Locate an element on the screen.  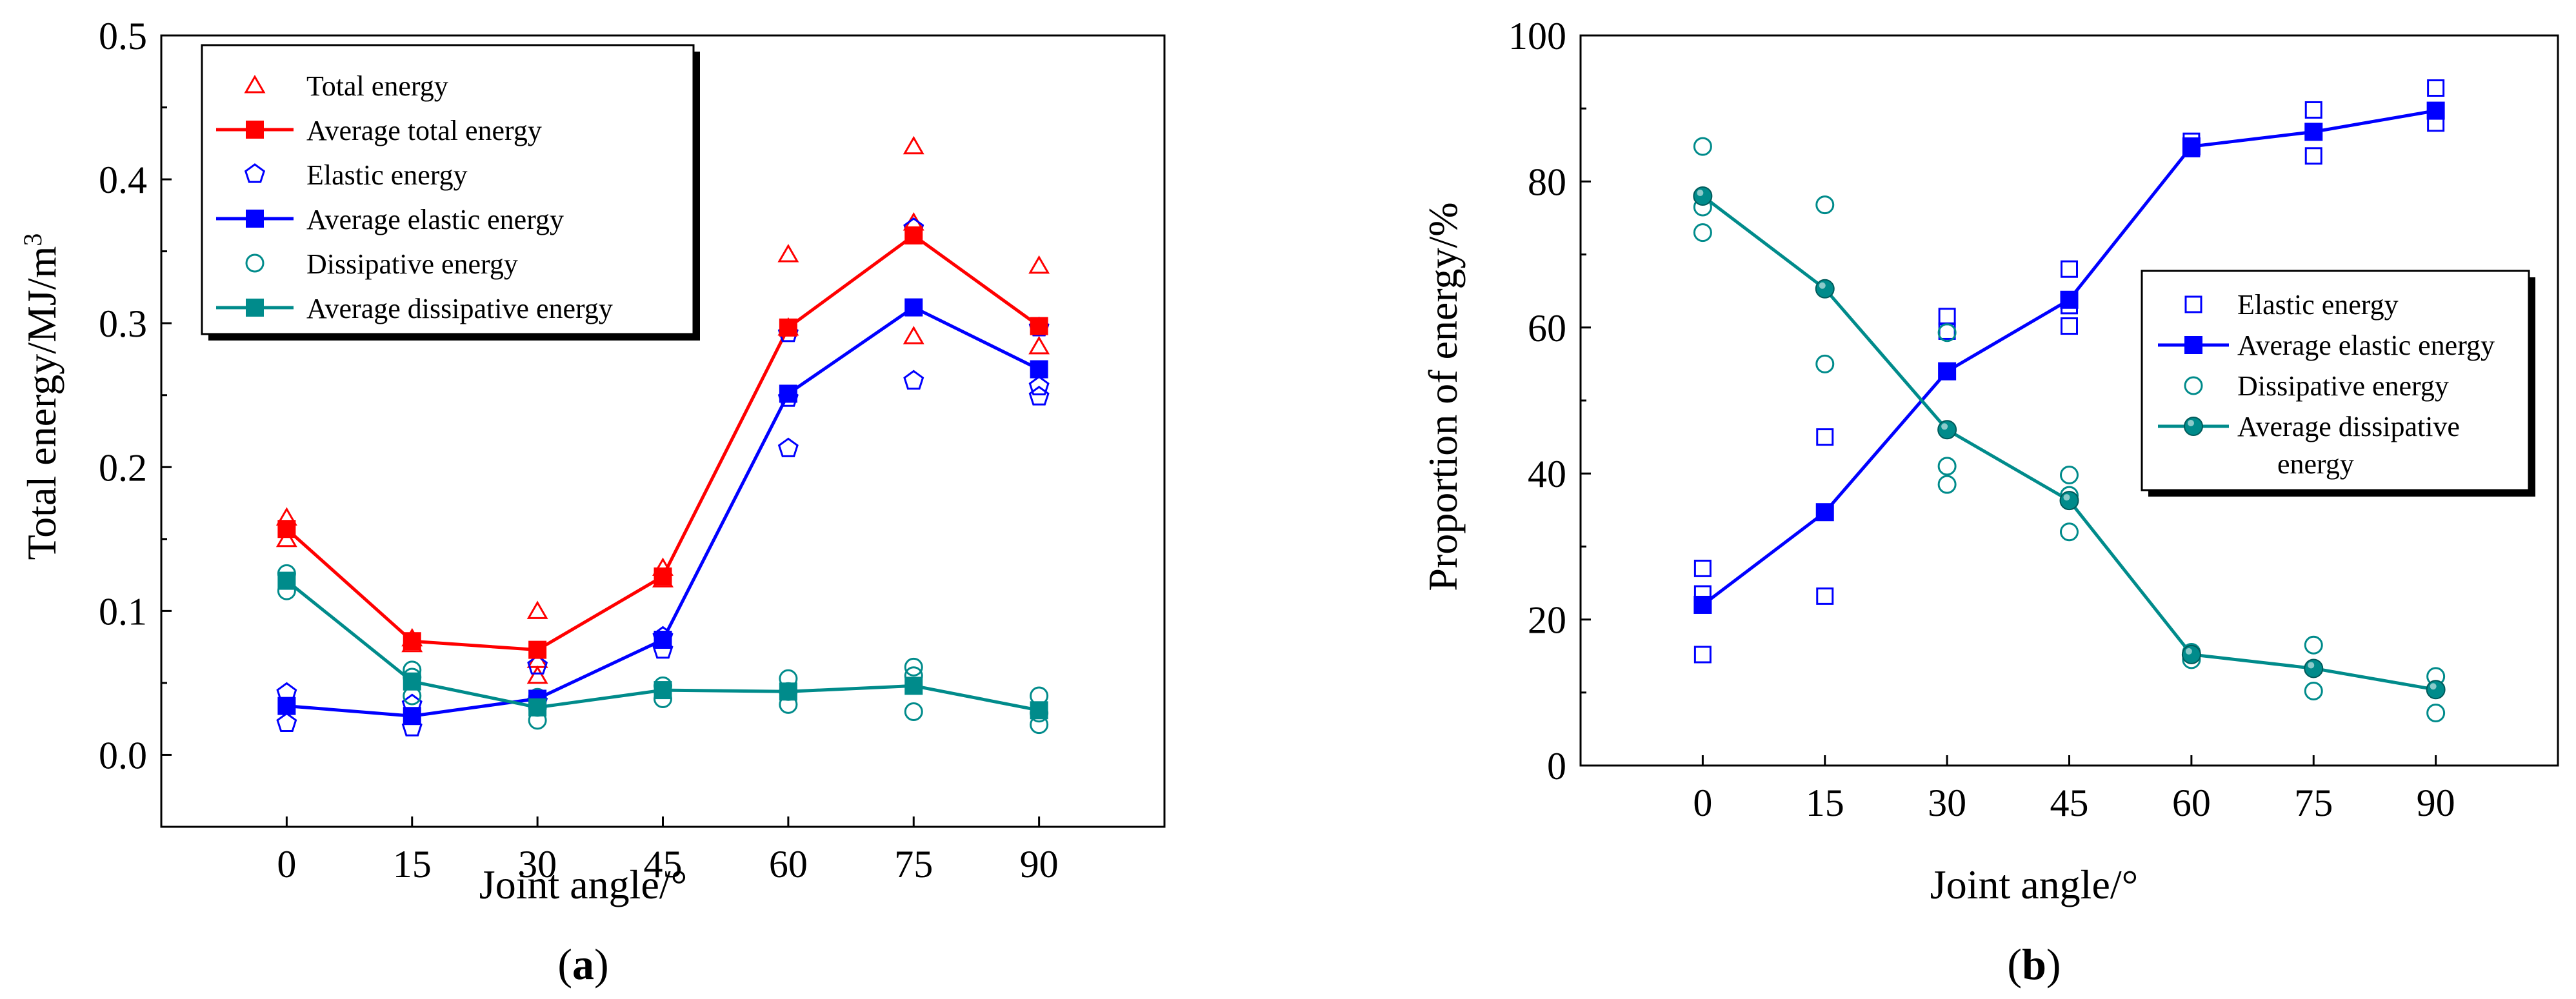
chart-b-average-dissipative-energy-marker-1-disc is located at coordinates (1825, 289).